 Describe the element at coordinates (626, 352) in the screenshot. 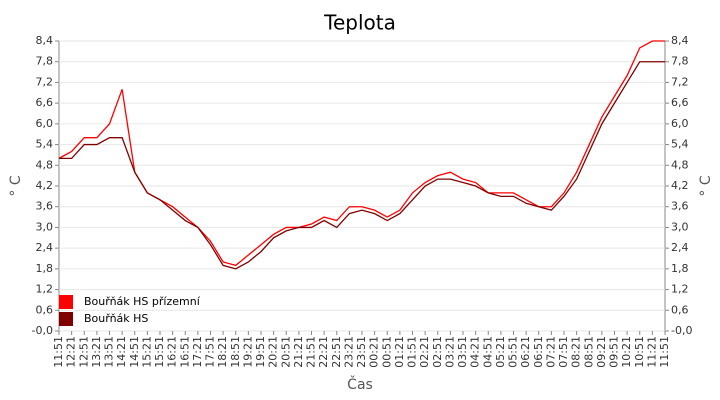

I see `x-tick-label: 10:21` at that location.